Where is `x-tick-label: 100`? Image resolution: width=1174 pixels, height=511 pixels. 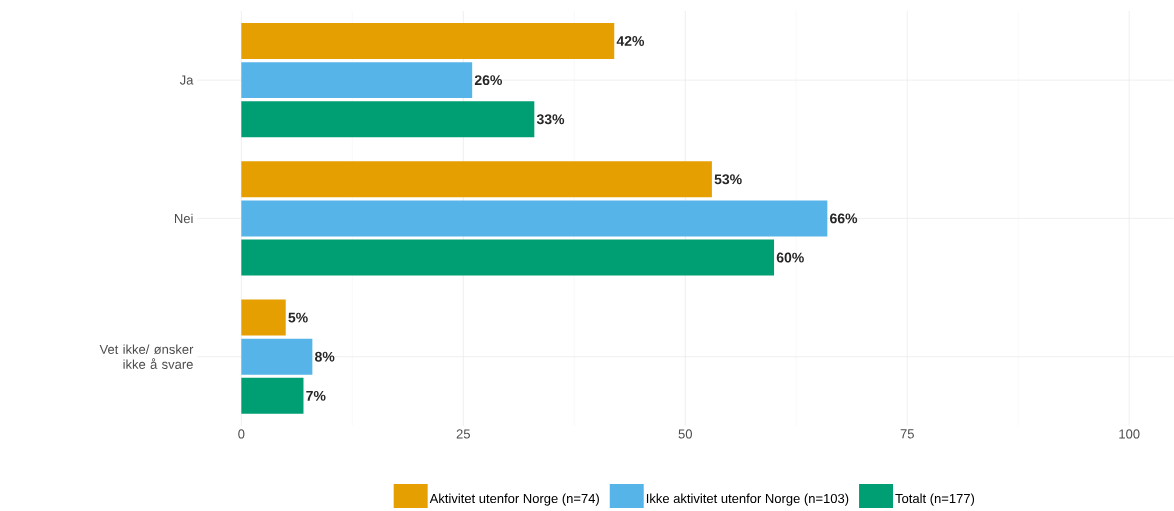 x-tick-label: 100 is located at coordinates (1129, 434).